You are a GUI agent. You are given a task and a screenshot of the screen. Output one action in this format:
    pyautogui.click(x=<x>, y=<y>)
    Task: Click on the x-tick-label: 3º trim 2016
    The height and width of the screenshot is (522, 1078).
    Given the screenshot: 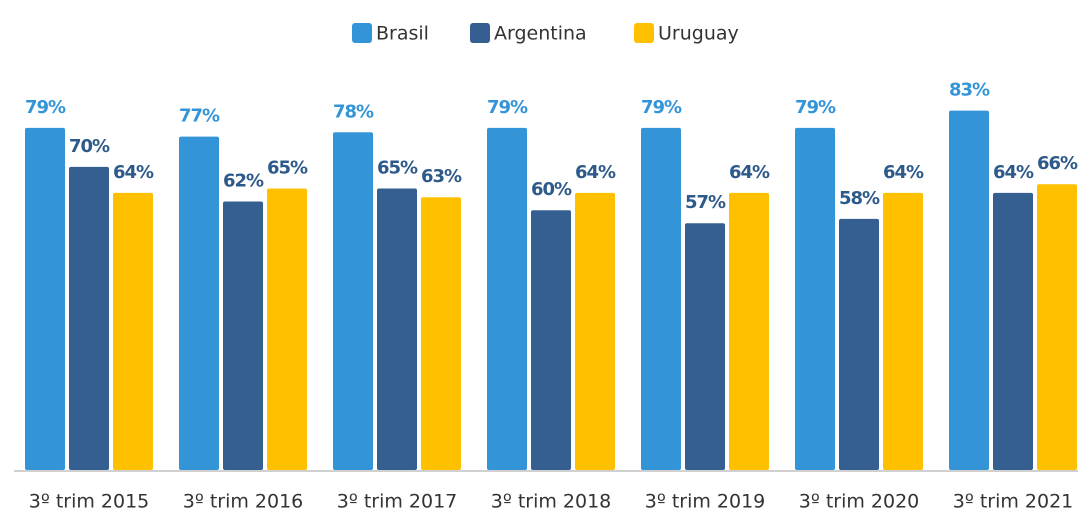 What is the action you would take?
    pyautogui.click(x=243, y=502)
    